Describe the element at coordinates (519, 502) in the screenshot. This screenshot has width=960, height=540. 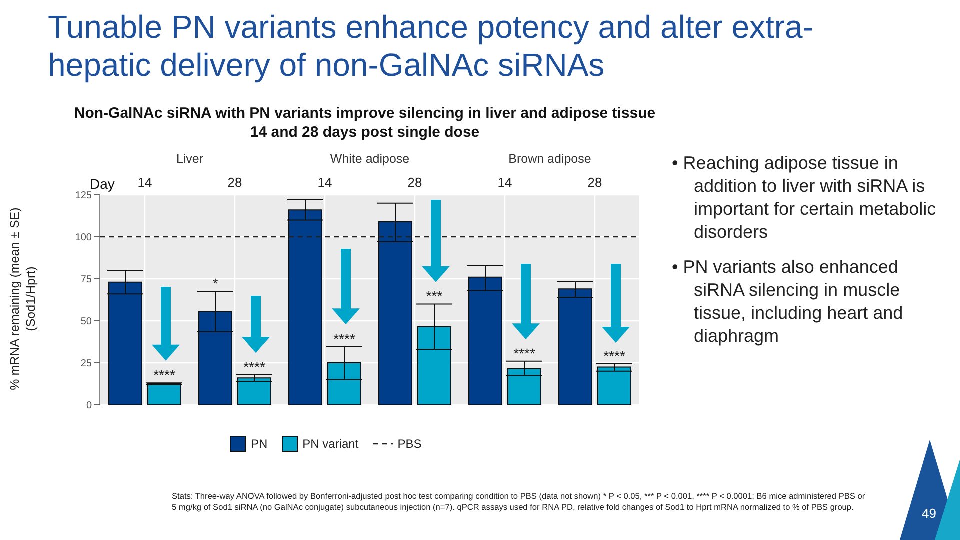
I see `text: Stats: Three-way ANOVA followed by Bonferroni-adjusted post hoc test comparing condition to PBS (data not shown) * P < 0.05, *** P < 0.001, **** P < 0.0001; B6 mice administered PBS or 5 mg/kg of Sod1 siRNA (no GalNAc conjugate) subcutaneous injection (n=7). qPCR assays used for RNA PD, relative fold changes of Sod1 to Hprt mRNA normalized to % of PBS group.` at that location.